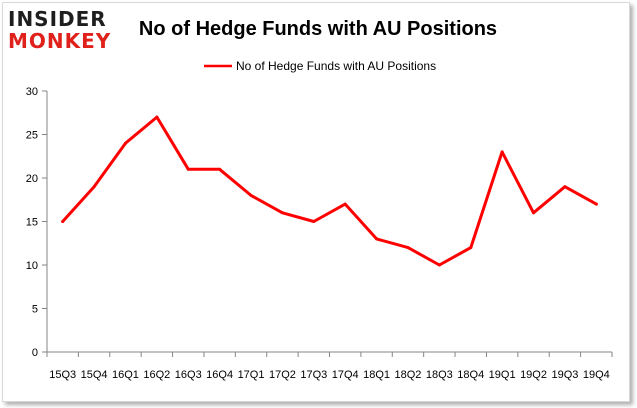 The image size is (637, 408). Describe the element at coordinates (502, 375) in the screenshot. I see `x-tick-label: 19Q1` at that location.